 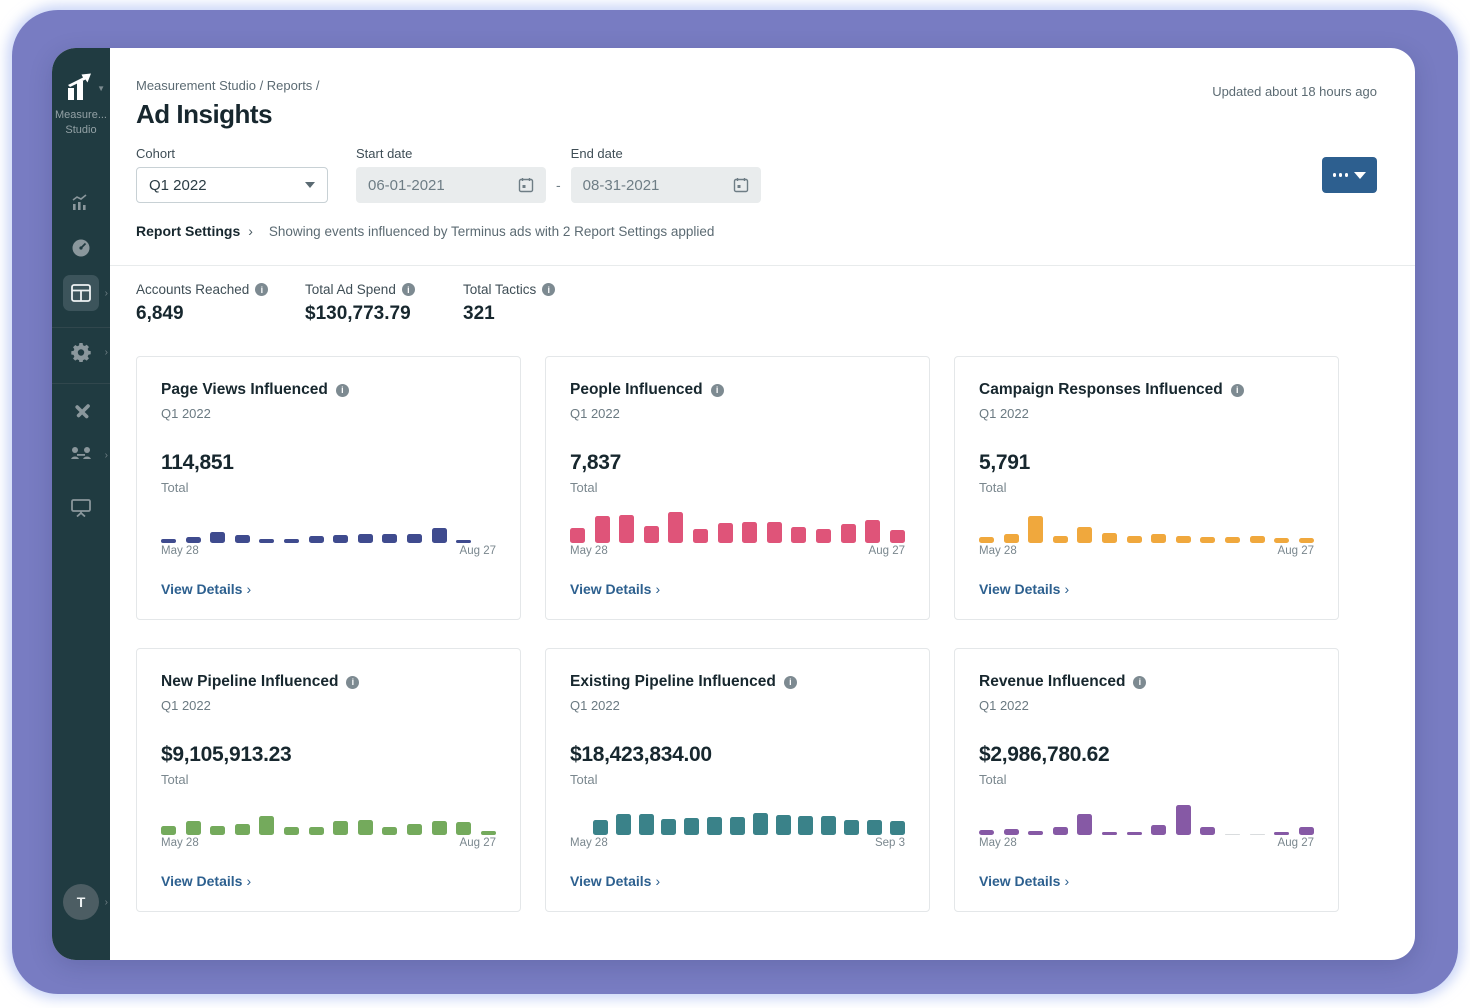 What do you see at coordinates (406, 185) in the screenshot?
I see `start-date-value: 06-01-2021` at bounding box center [406, 185].